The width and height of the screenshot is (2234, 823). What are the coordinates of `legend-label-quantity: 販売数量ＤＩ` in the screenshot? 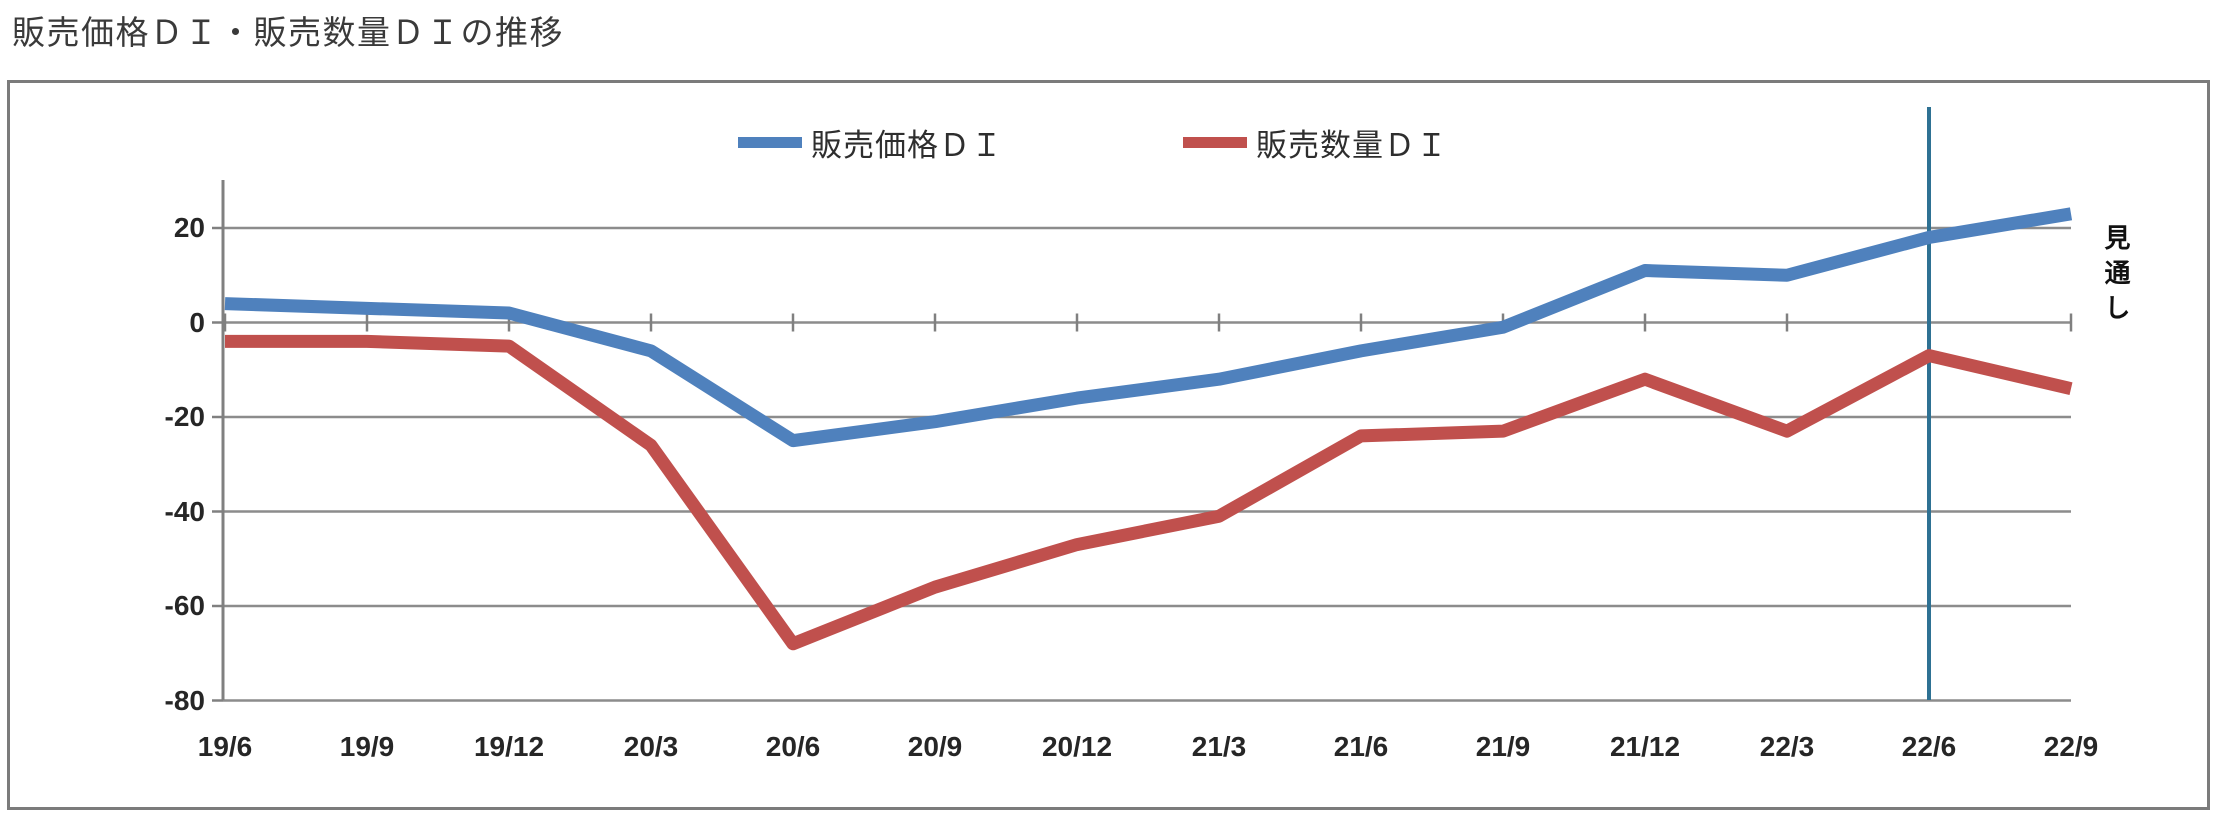 It's located at (1352, 145).